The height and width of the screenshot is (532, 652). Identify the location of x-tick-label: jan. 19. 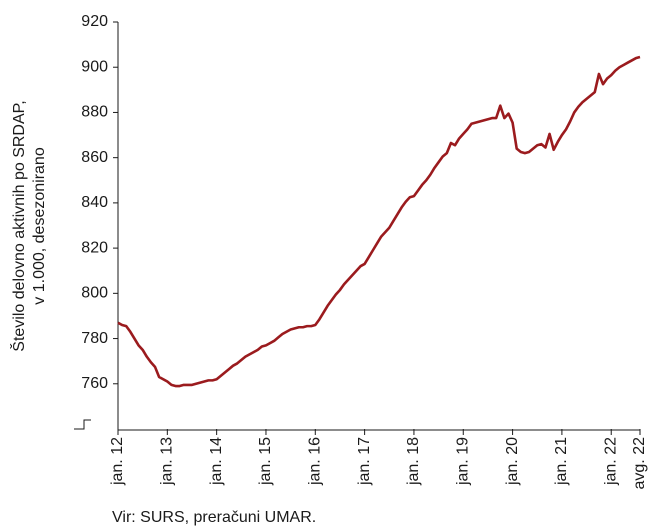
(462, 461).